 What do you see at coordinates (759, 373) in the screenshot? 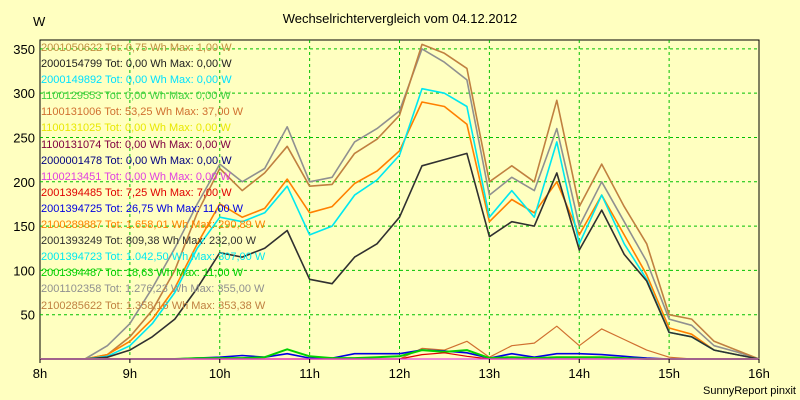
I see `x-tick-label: 16h` at bounding box center [759, 373].